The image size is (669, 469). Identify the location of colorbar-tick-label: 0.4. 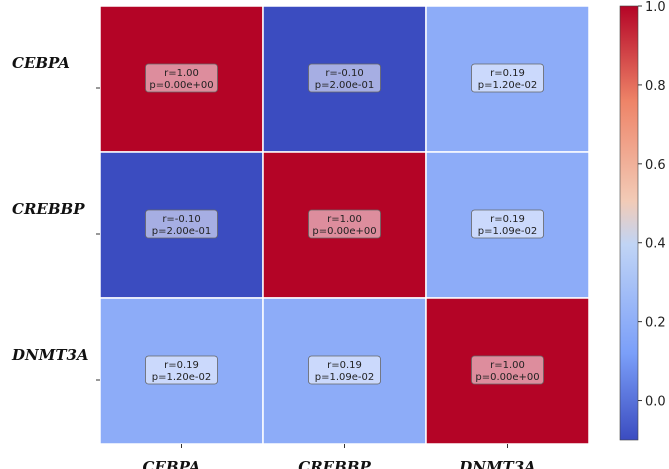
(655, 244).